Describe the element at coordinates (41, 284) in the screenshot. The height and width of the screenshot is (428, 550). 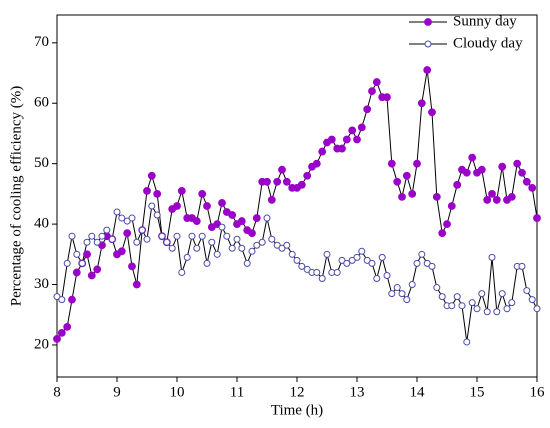
I see `y-tick-label: 30` at that location.